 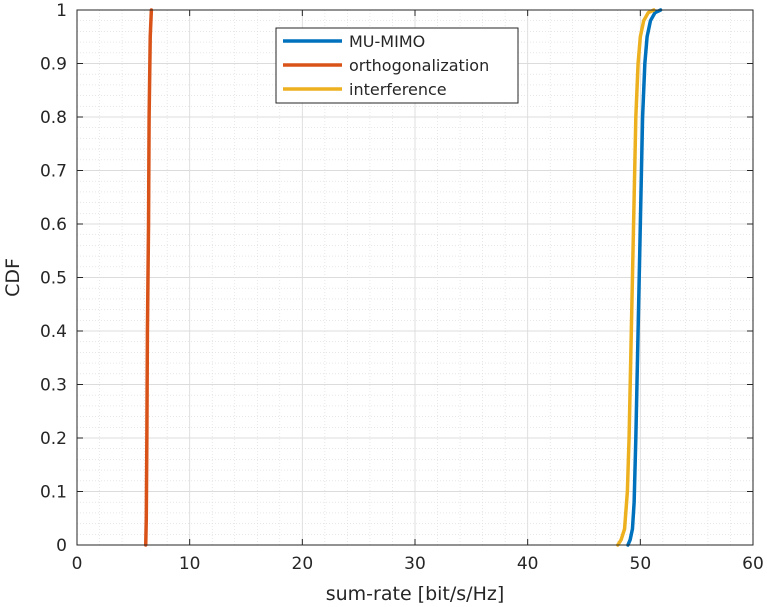 I want to click on x-tick-label: 50, so click(x=641, y=564).